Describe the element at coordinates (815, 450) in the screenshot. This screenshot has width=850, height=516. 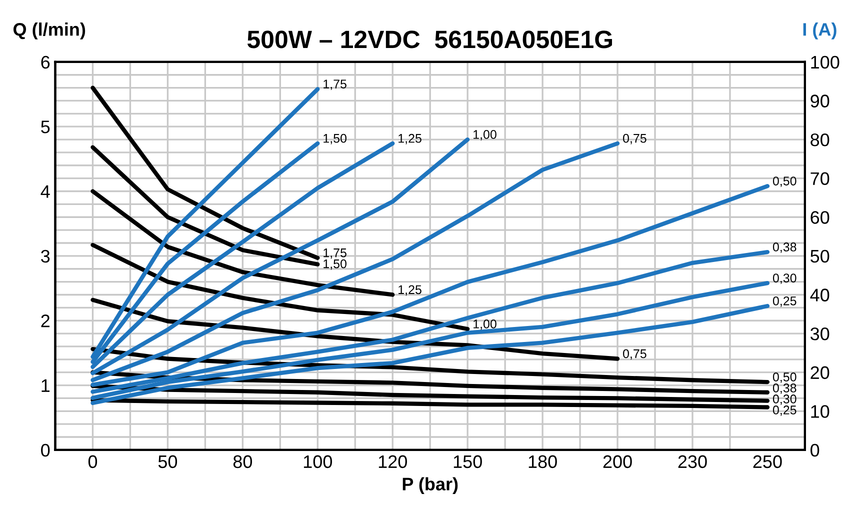
I see `y2-tick-label: 0` at that location.